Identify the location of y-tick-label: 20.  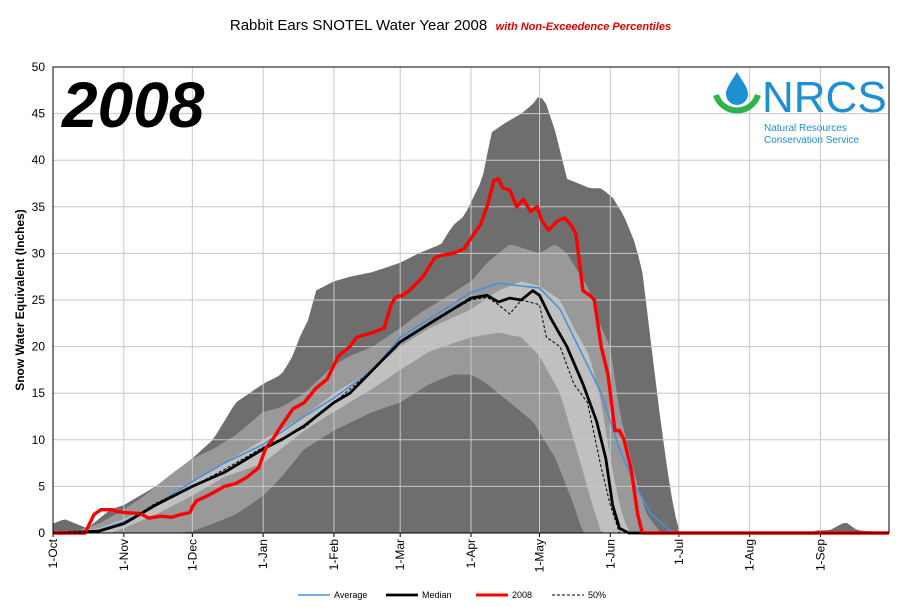
(39, 347).